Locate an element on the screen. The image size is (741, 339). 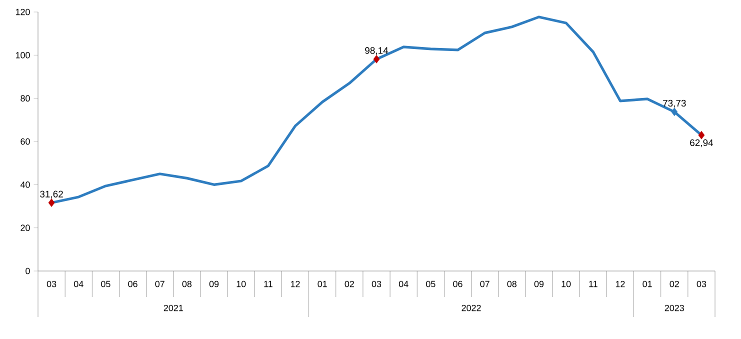
y-tick-label: 60 is located at coordinates (25, 141).